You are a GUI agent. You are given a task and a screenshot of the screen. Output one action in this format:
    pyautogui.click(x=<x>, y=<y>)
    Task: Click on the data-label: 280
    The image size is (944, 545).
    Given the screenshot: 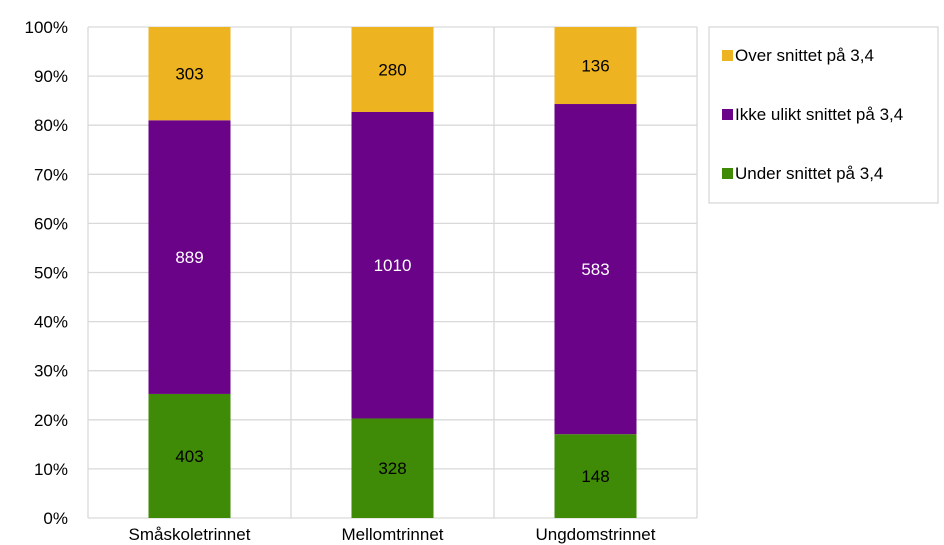 What is the action you would take?
    pyautogui.click(x=392, y=69)
    